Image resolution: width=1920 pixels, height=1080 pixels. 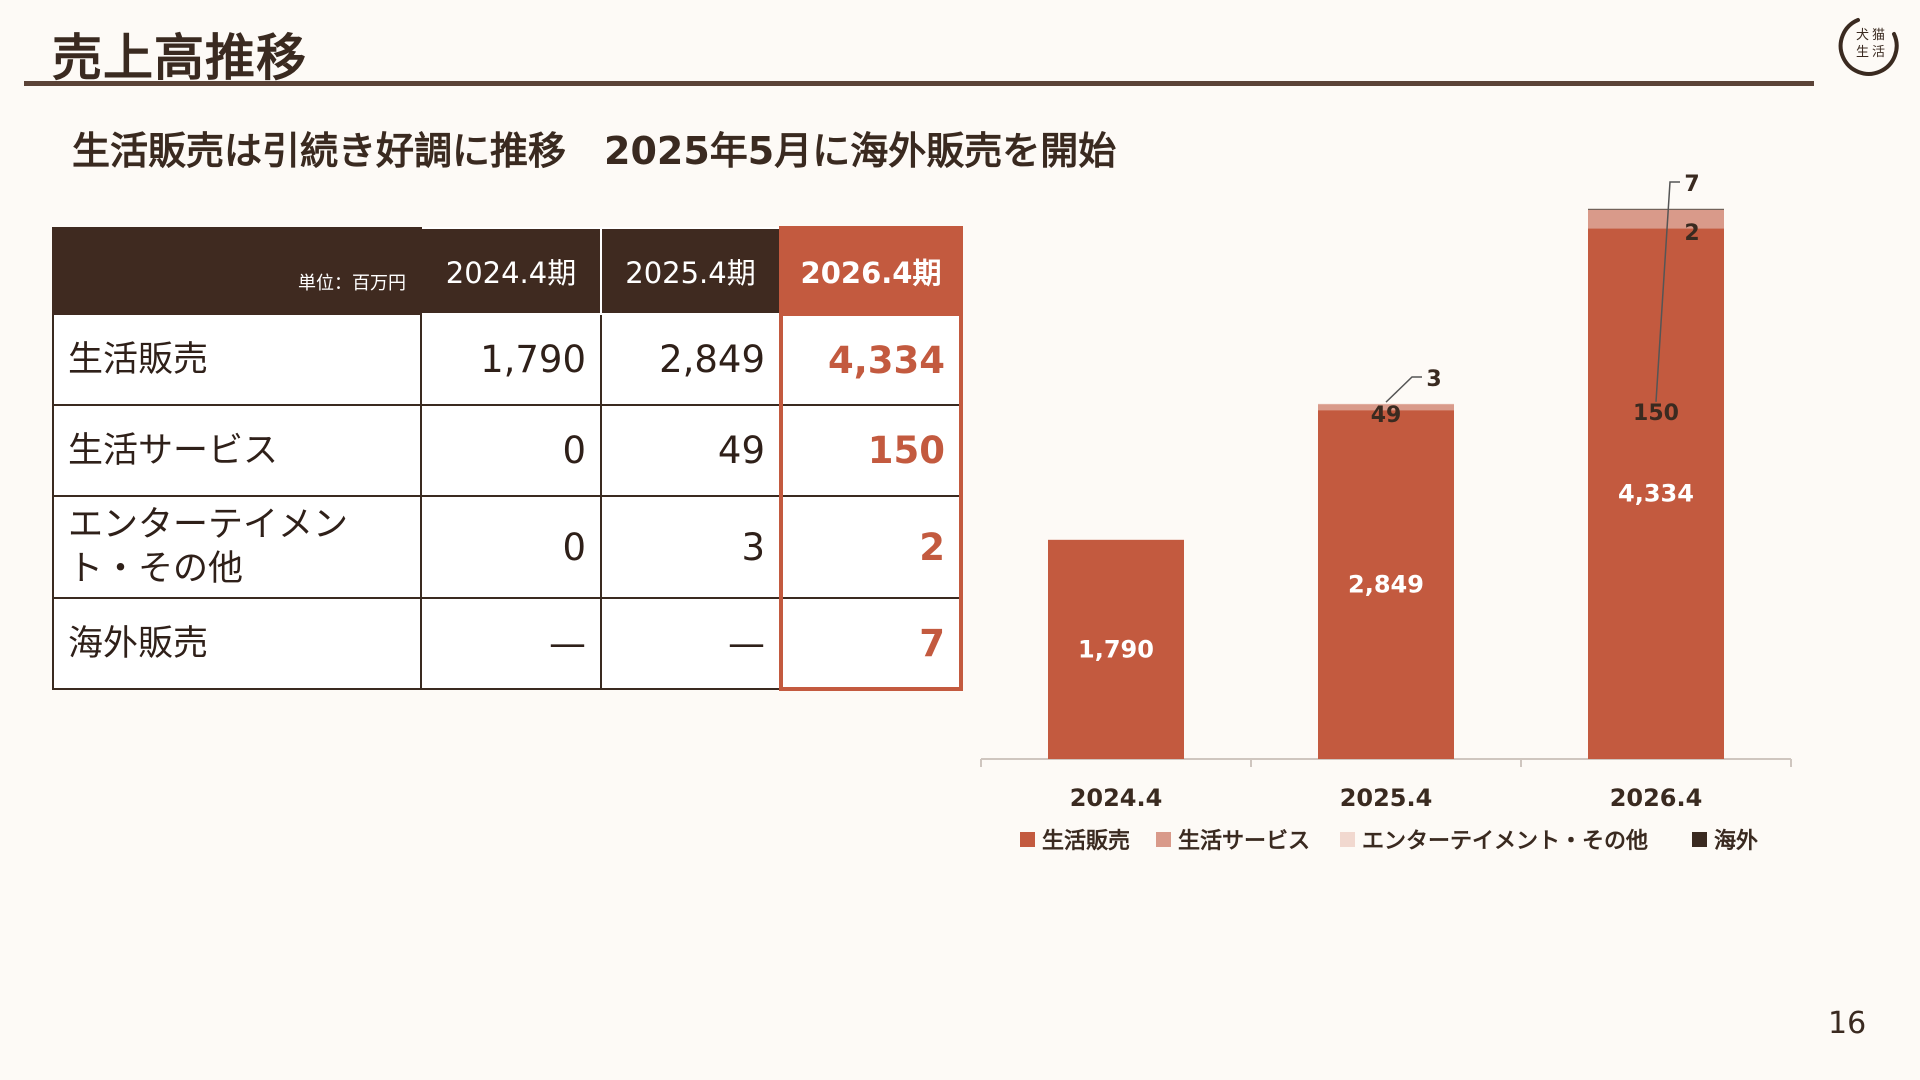 I want to click on table-cell-highlight: 4,334, so click(x=871, y=359).